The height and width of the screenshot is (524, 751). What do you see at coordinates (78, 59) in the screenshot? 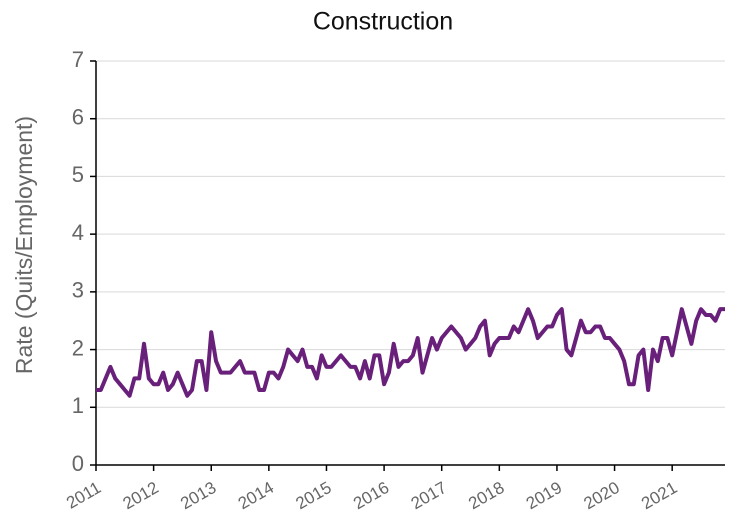
I see `y-tick-label: 7` at bounding box center [78, 59].